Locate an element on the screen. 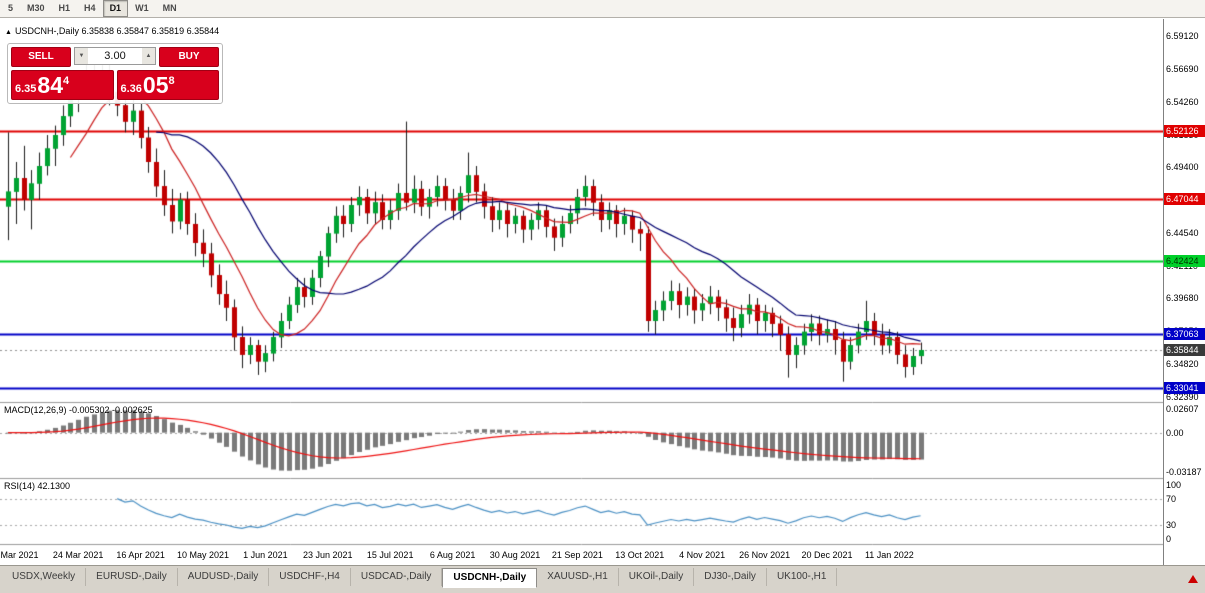 This screenshot has width=1205, height=593. price-axis-label: 6.34820 is located at coordinates (1182, 363).